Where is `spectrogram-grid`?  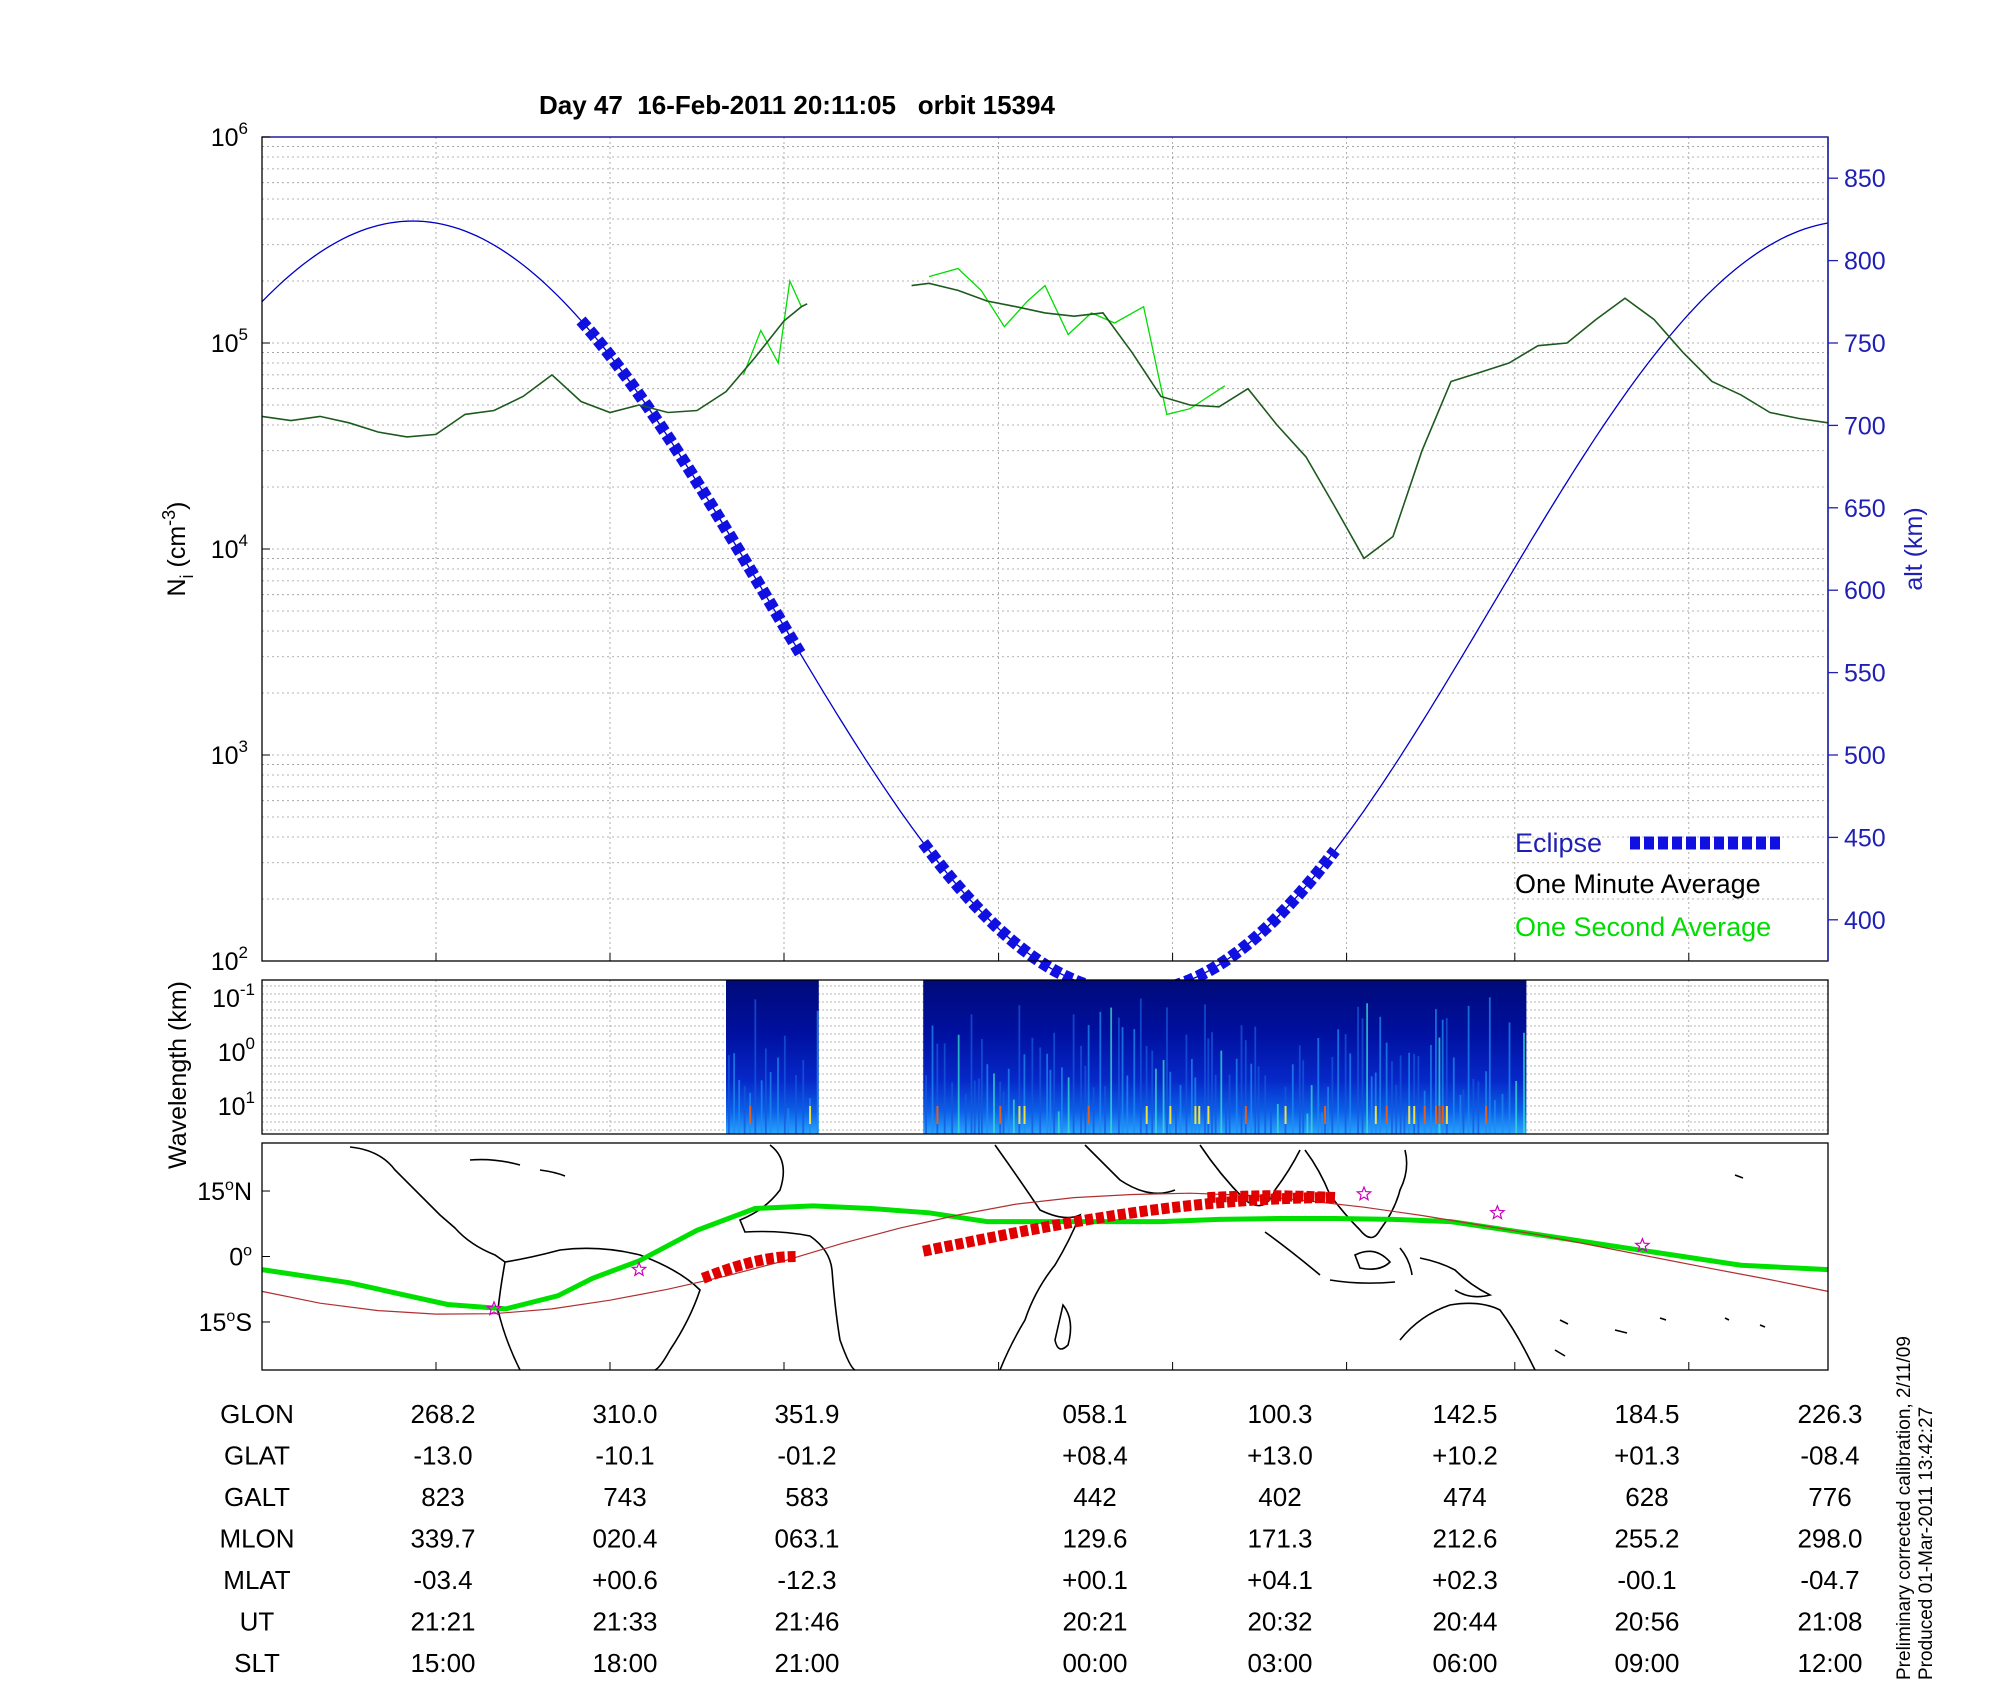 spectrogram-grid is located at coordinates (1045, 1057).